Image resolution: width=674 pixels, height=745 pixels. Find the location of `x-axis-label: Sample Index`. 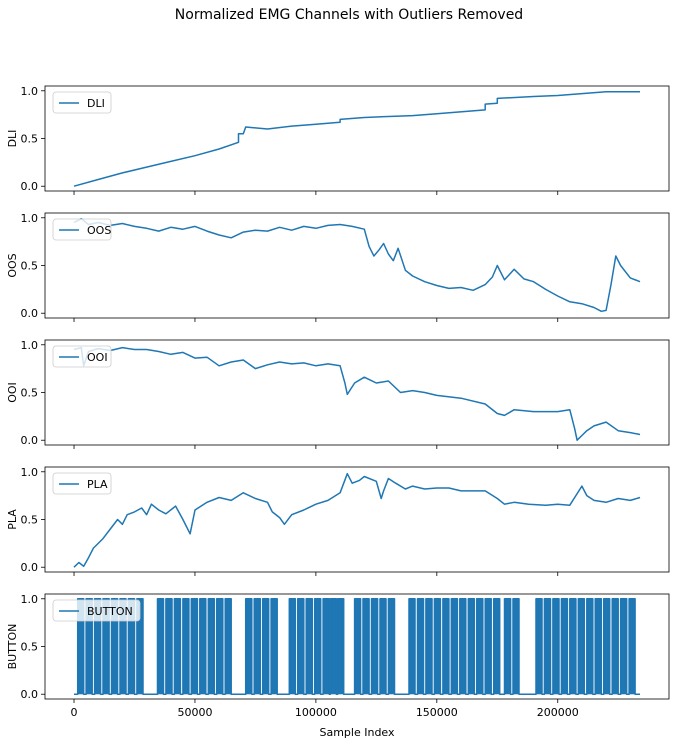

x-axis-label: Sample Index is located at coordinates (357, 732).